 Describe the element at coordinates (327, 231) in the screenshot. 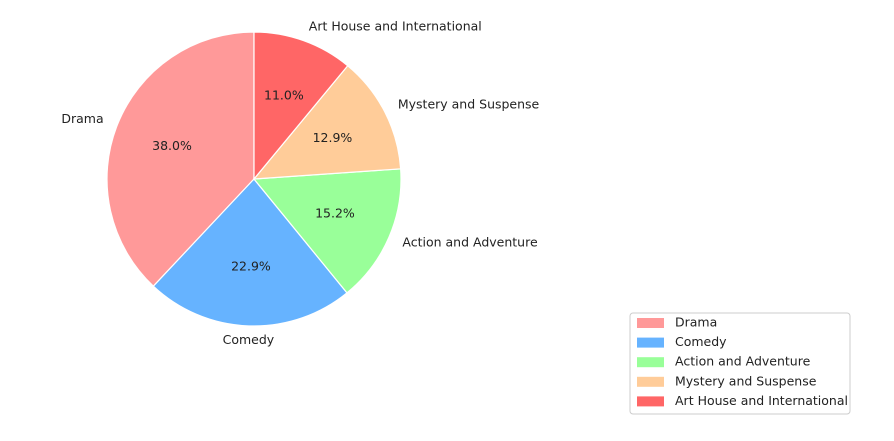

I see `pie-slice-action-and-adventure` at that location.